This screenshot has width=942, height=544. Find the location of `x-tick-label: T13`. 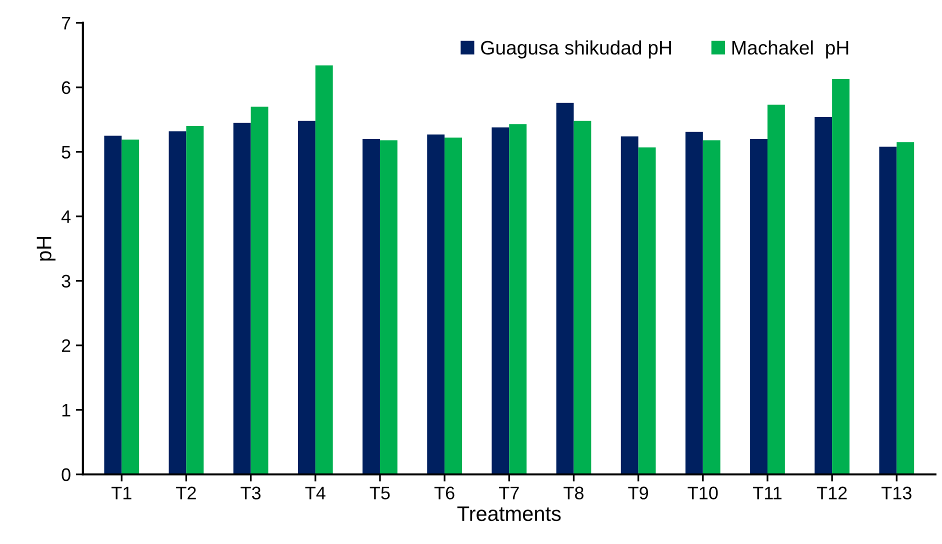

x-tick-label: T13 is located at coordinates (897, 493).